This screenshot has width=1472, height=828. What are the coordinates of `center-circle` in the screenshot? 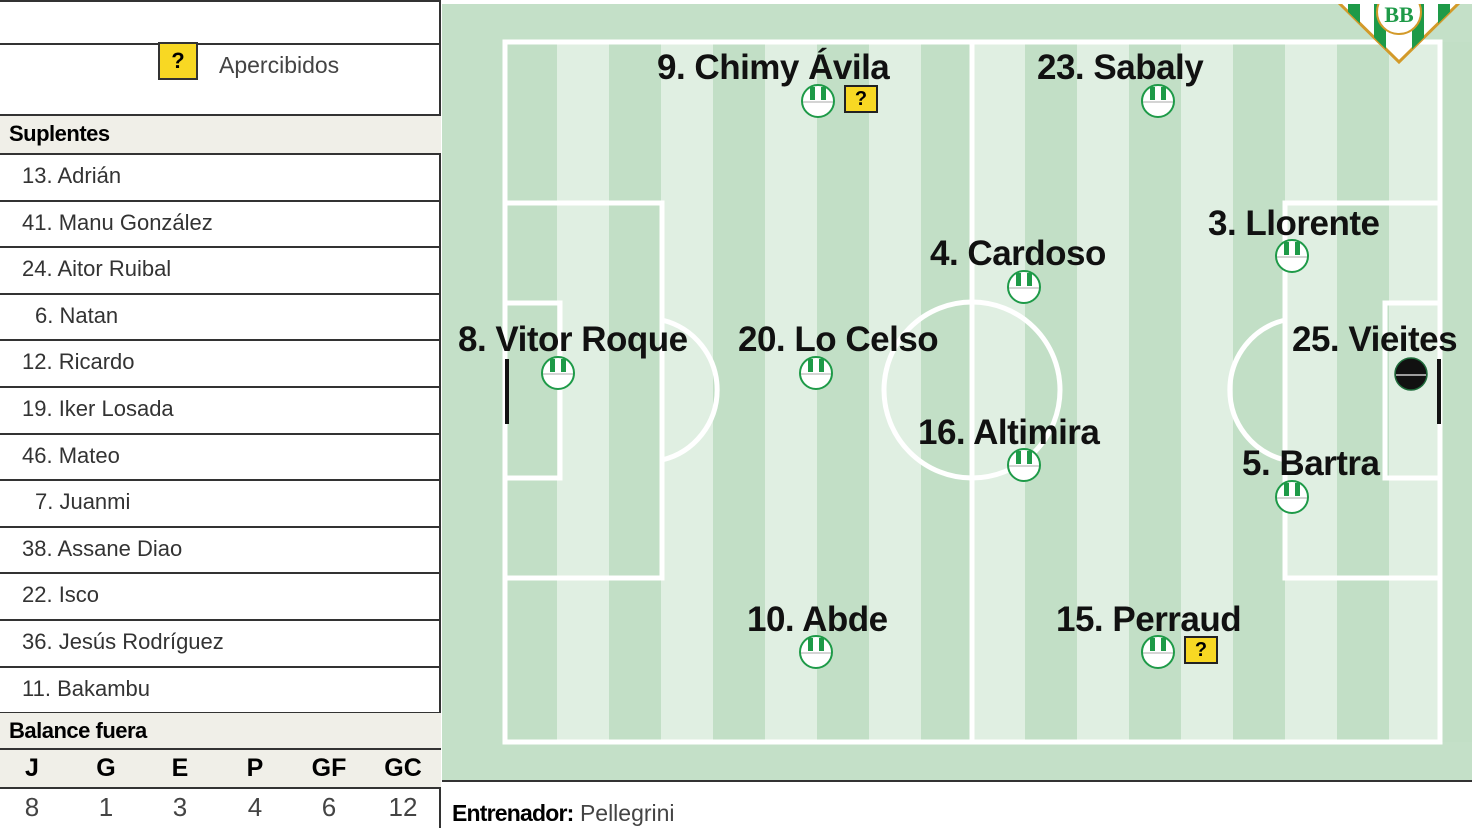 It's located at (972, 390).